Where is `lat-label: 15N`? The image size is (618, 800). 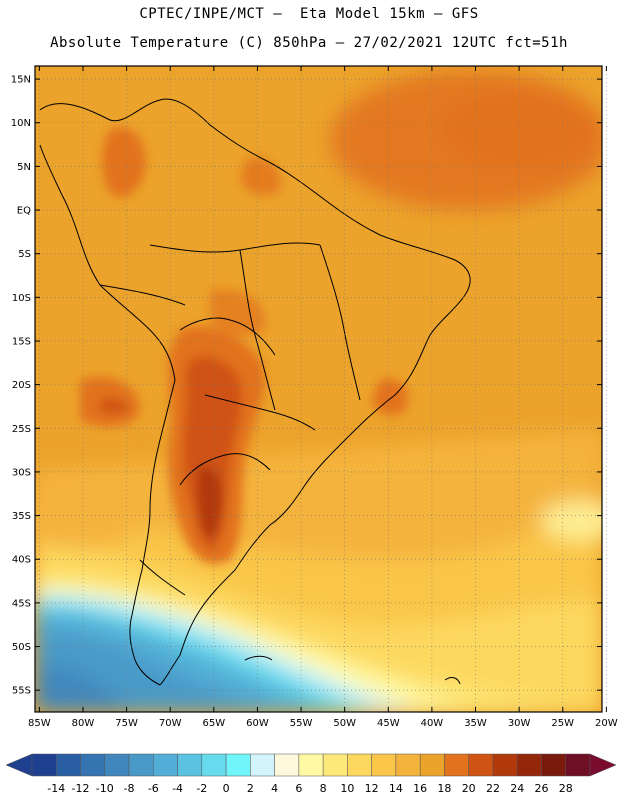 lat-label: 15N is located at coordinates (21, 80).